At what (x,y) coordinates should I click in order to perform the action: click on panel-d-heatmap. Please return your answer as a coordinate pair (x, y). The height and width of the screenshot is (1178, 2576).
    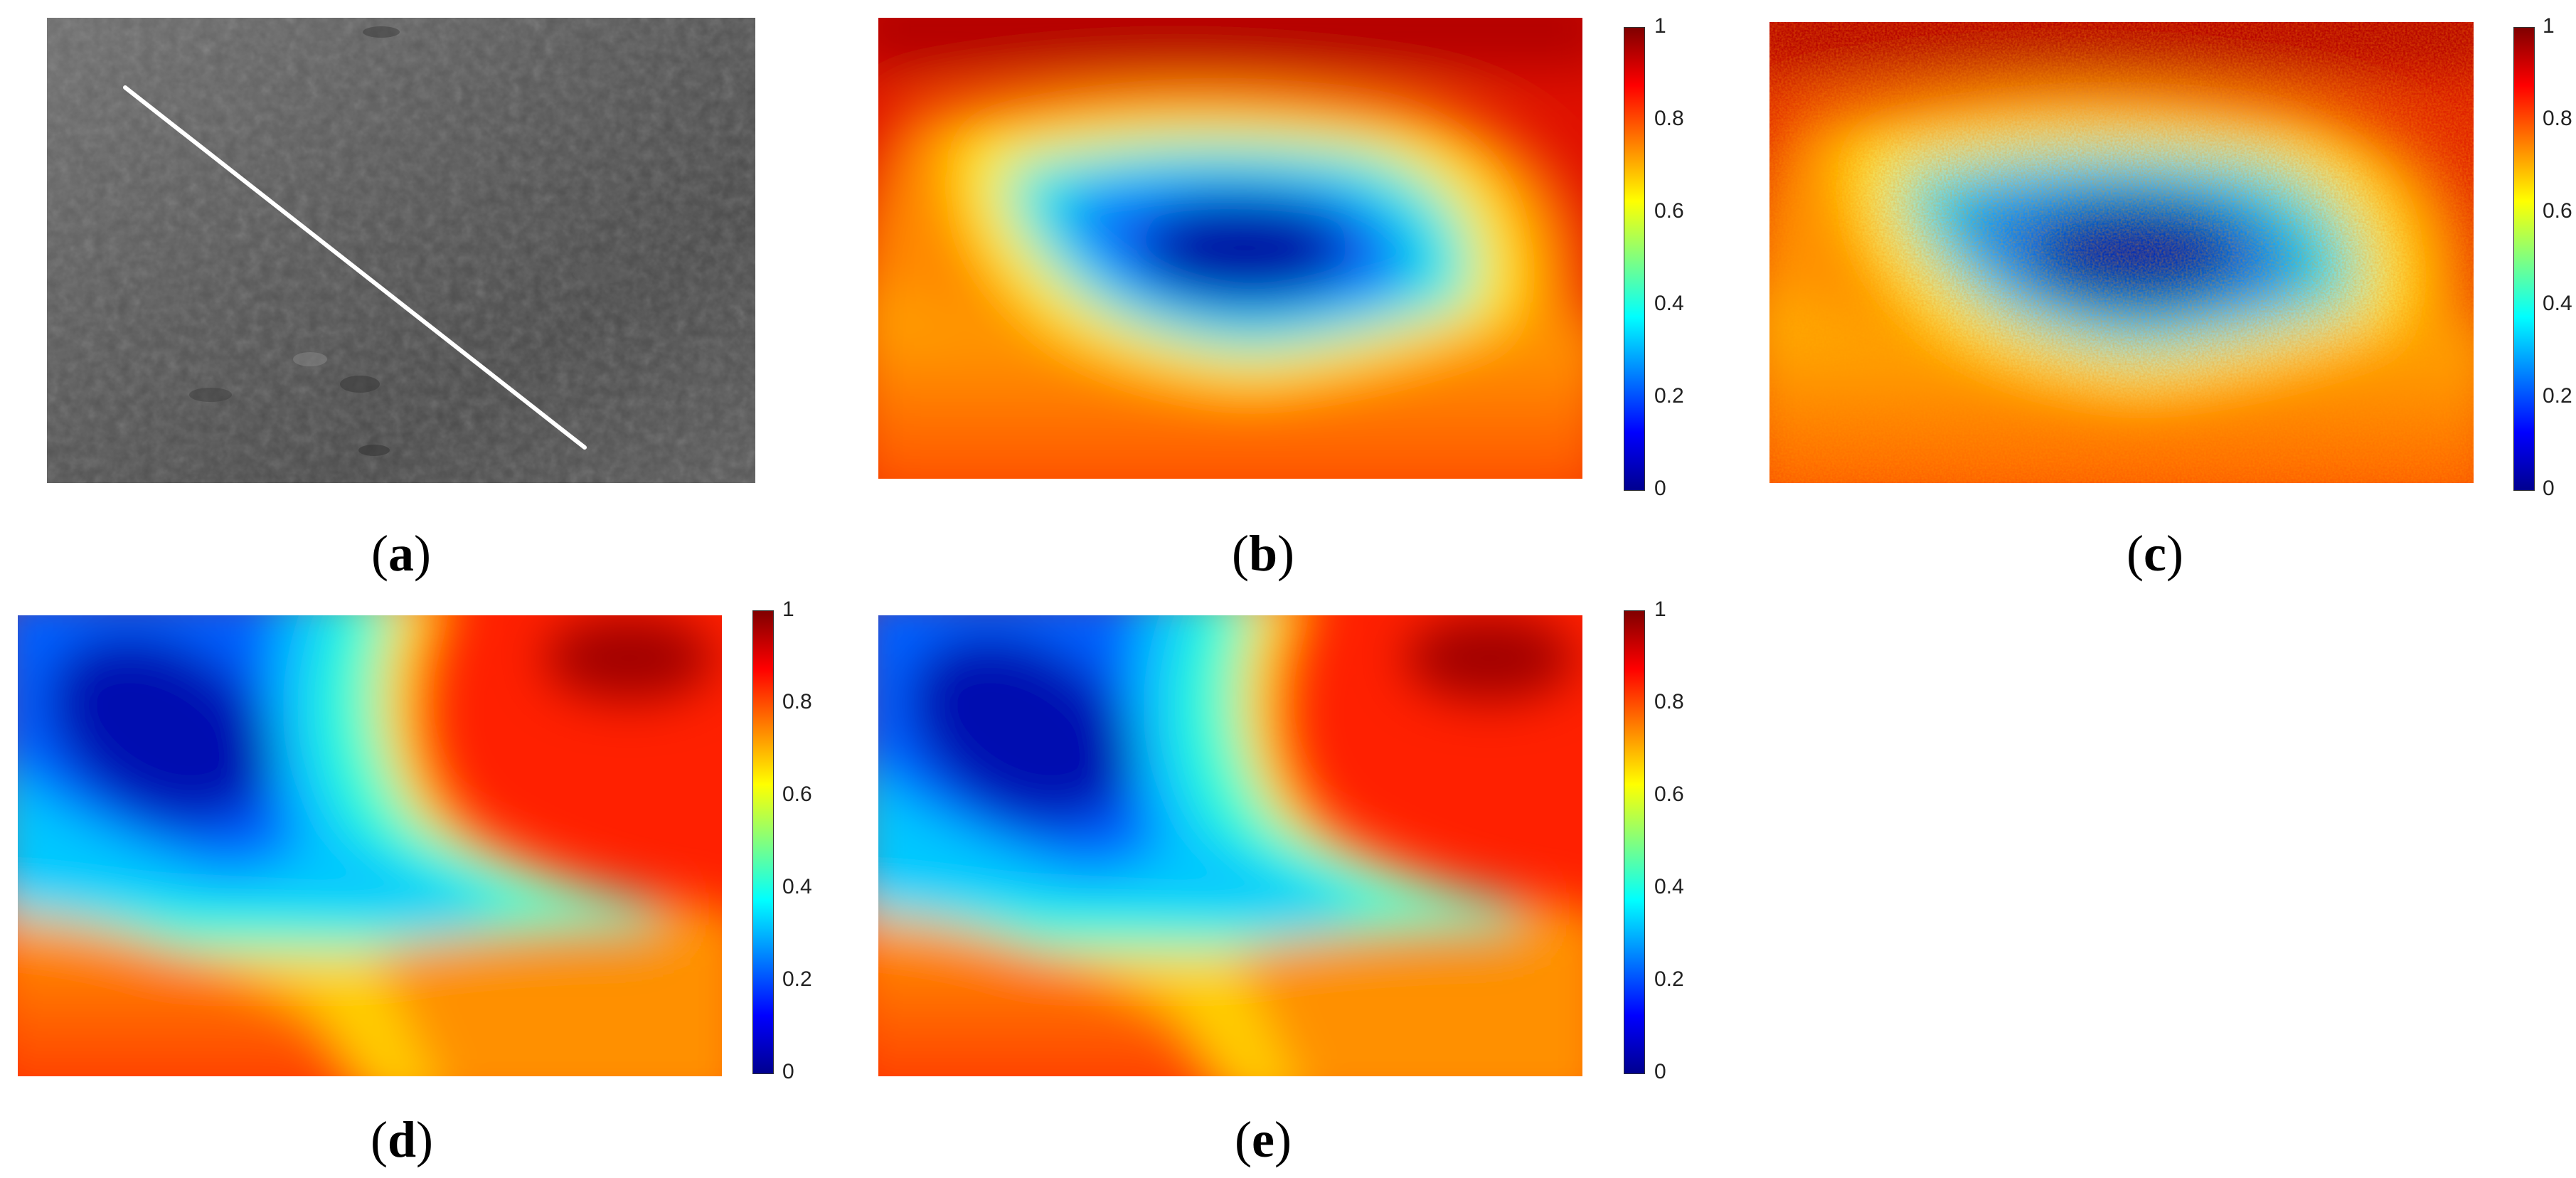
    Looking at the image, I should click on (370, 845).